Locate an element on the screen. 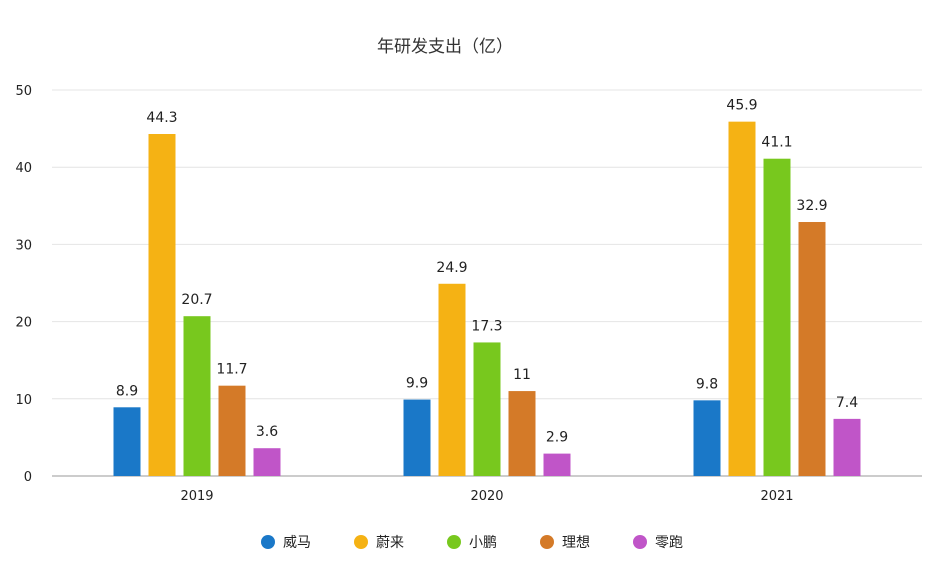  legend-item-label: 小鹏 is located at coordinates (483, 543).